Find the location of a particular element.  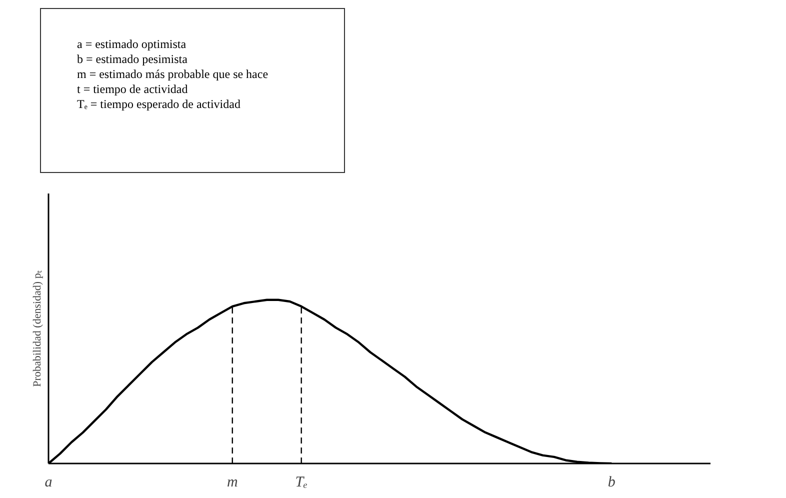

x-tick-label: m is located at coordinates (232, 482).